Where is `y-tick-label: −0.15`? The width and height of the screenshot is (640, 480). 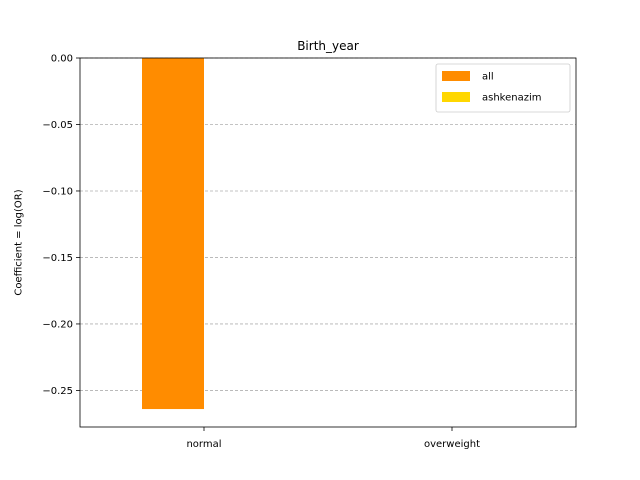 y-tick-label: −0.15 is located at coordinates (57, 258).